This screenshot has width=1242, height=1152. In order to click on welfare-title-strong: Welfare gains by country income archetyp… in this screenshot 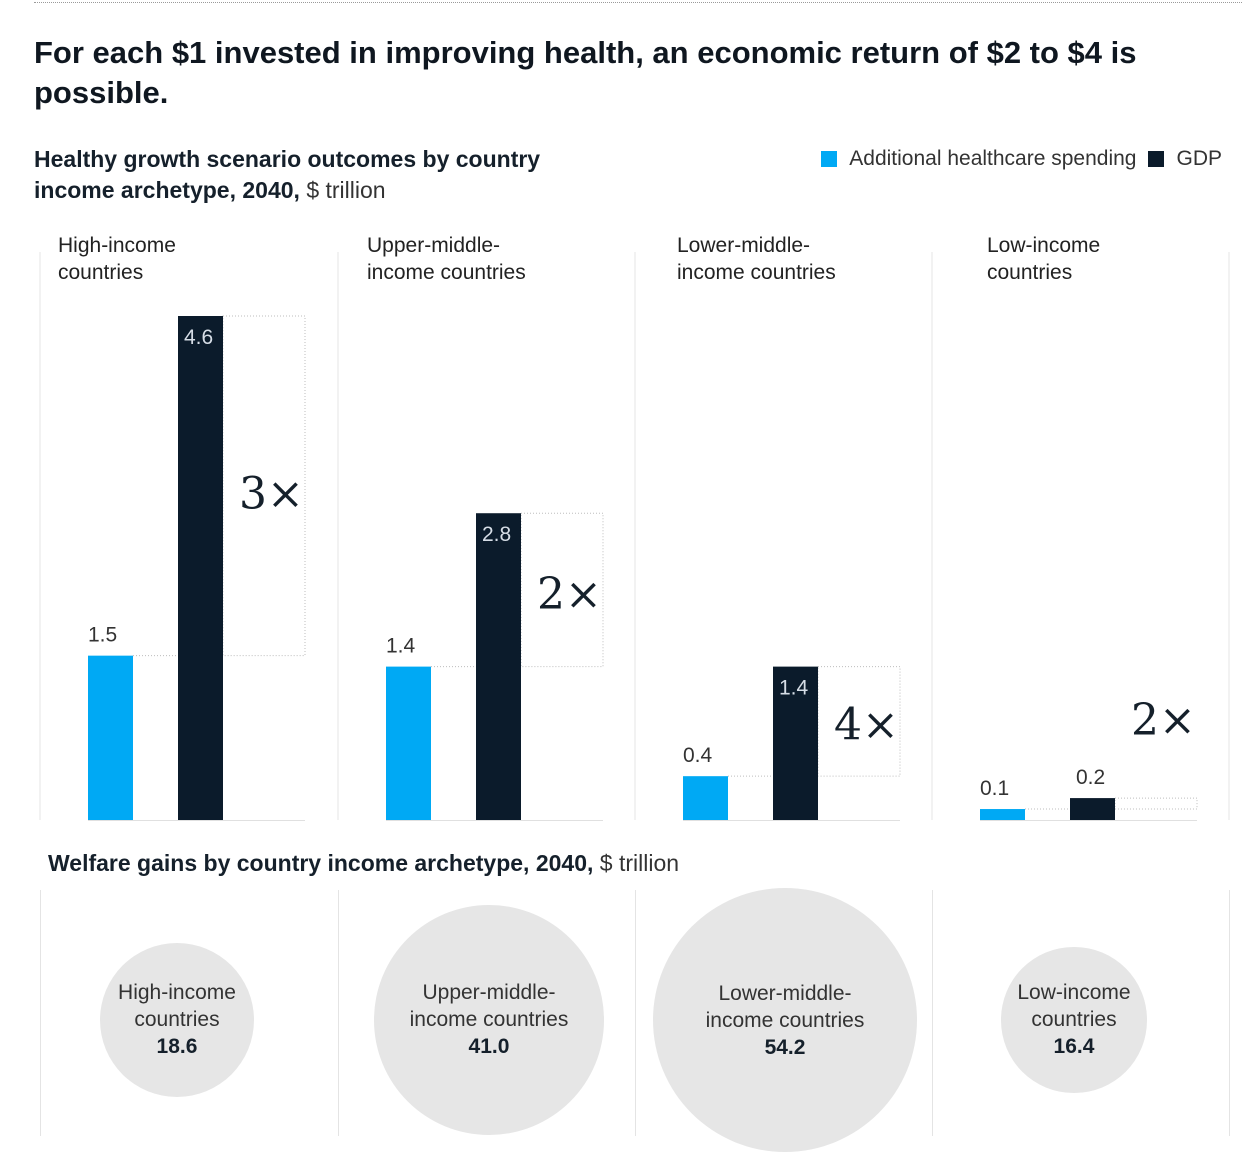, I will do `click(321, 863)`.